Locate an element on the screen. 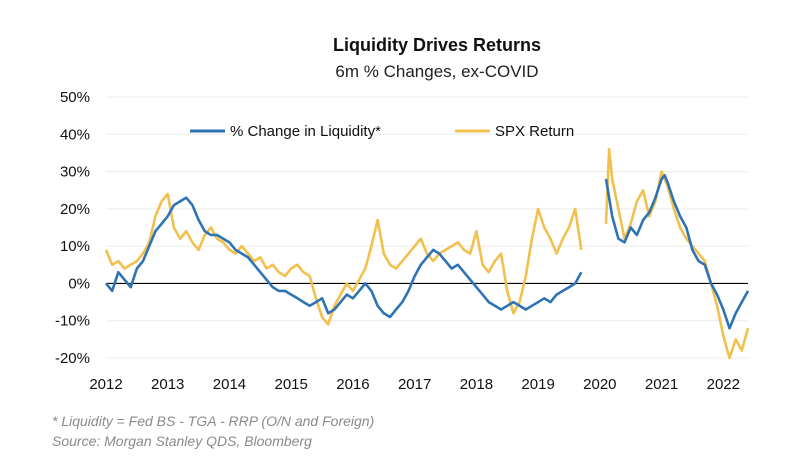  y-tick-label: 30% is located at coordinates (75, 172).